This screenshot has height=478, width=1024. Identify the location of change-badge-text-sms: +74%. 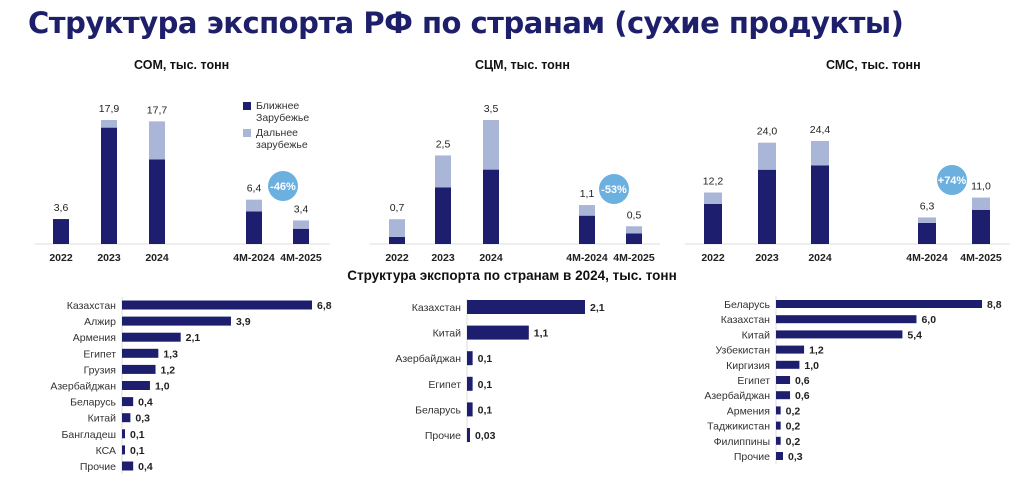
(952, 181).